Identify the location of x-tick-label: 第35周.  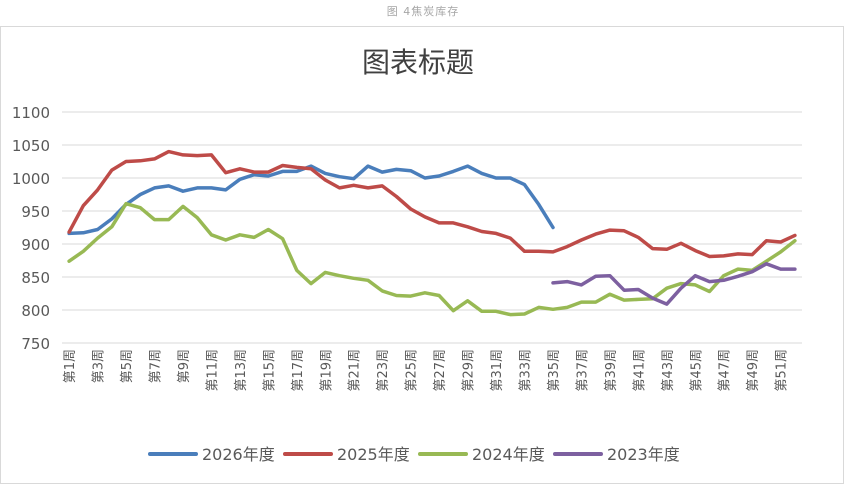
(554, 370).